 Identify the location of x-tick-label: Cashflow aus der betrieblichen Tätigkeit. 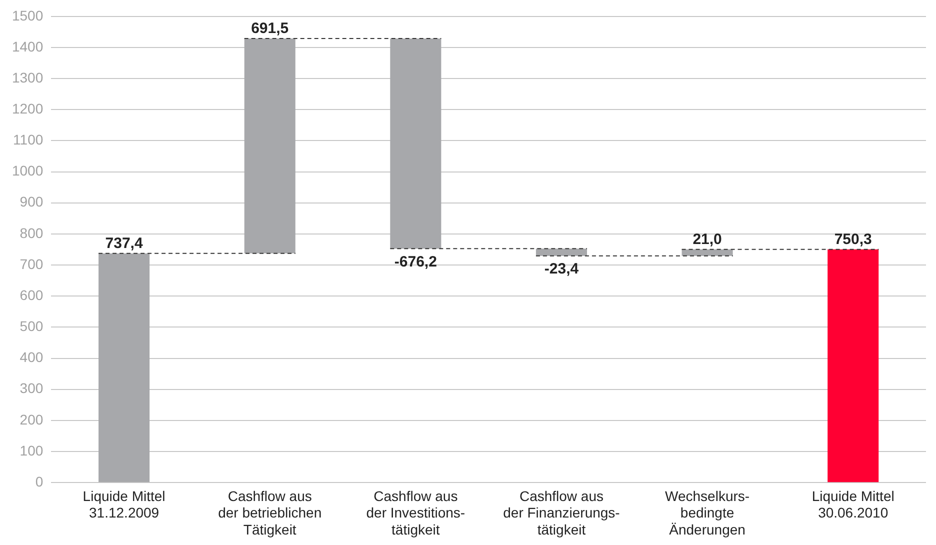
(270, 513).